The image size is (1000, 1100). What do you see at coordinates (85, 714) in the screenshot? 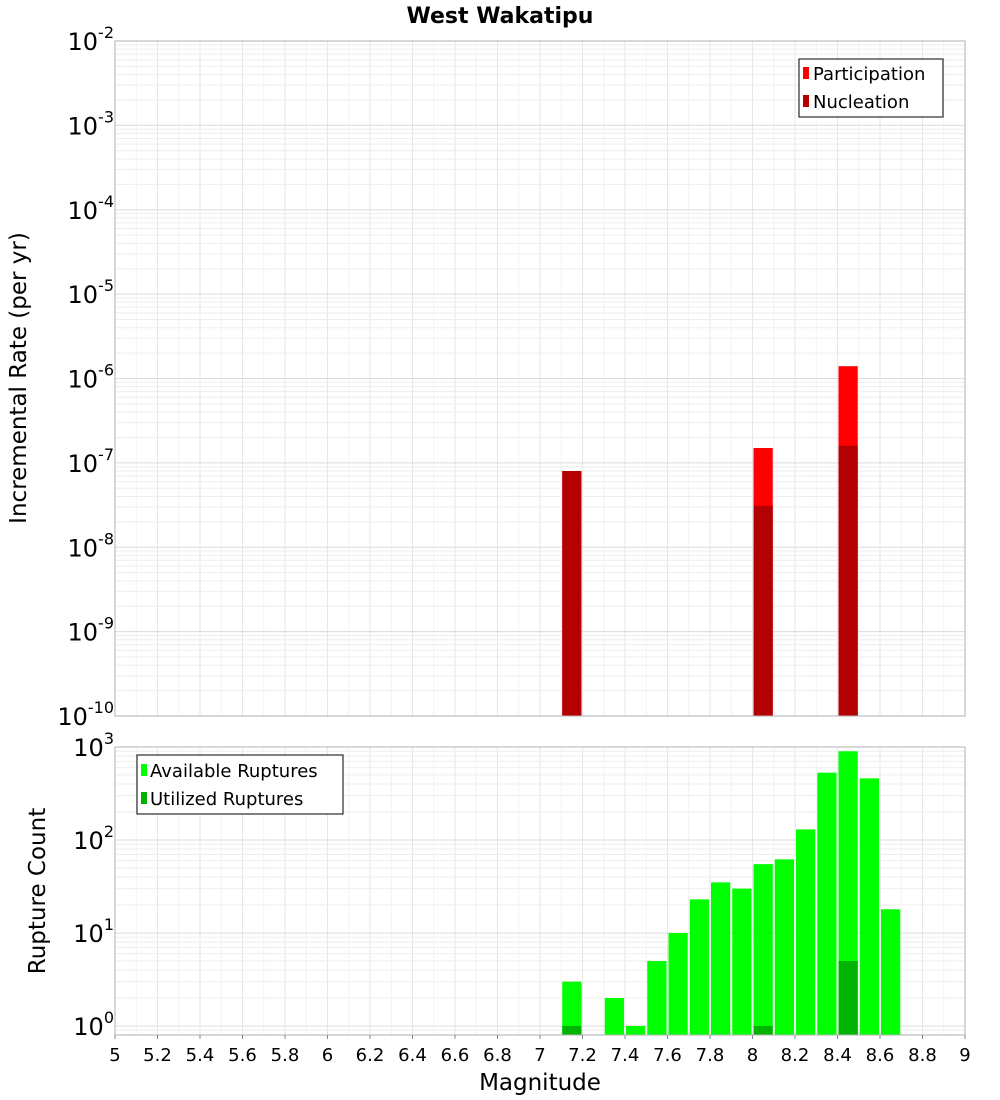
I see `y-tick-label: 10⁻¹⁰` at bounding box center [85, 714].